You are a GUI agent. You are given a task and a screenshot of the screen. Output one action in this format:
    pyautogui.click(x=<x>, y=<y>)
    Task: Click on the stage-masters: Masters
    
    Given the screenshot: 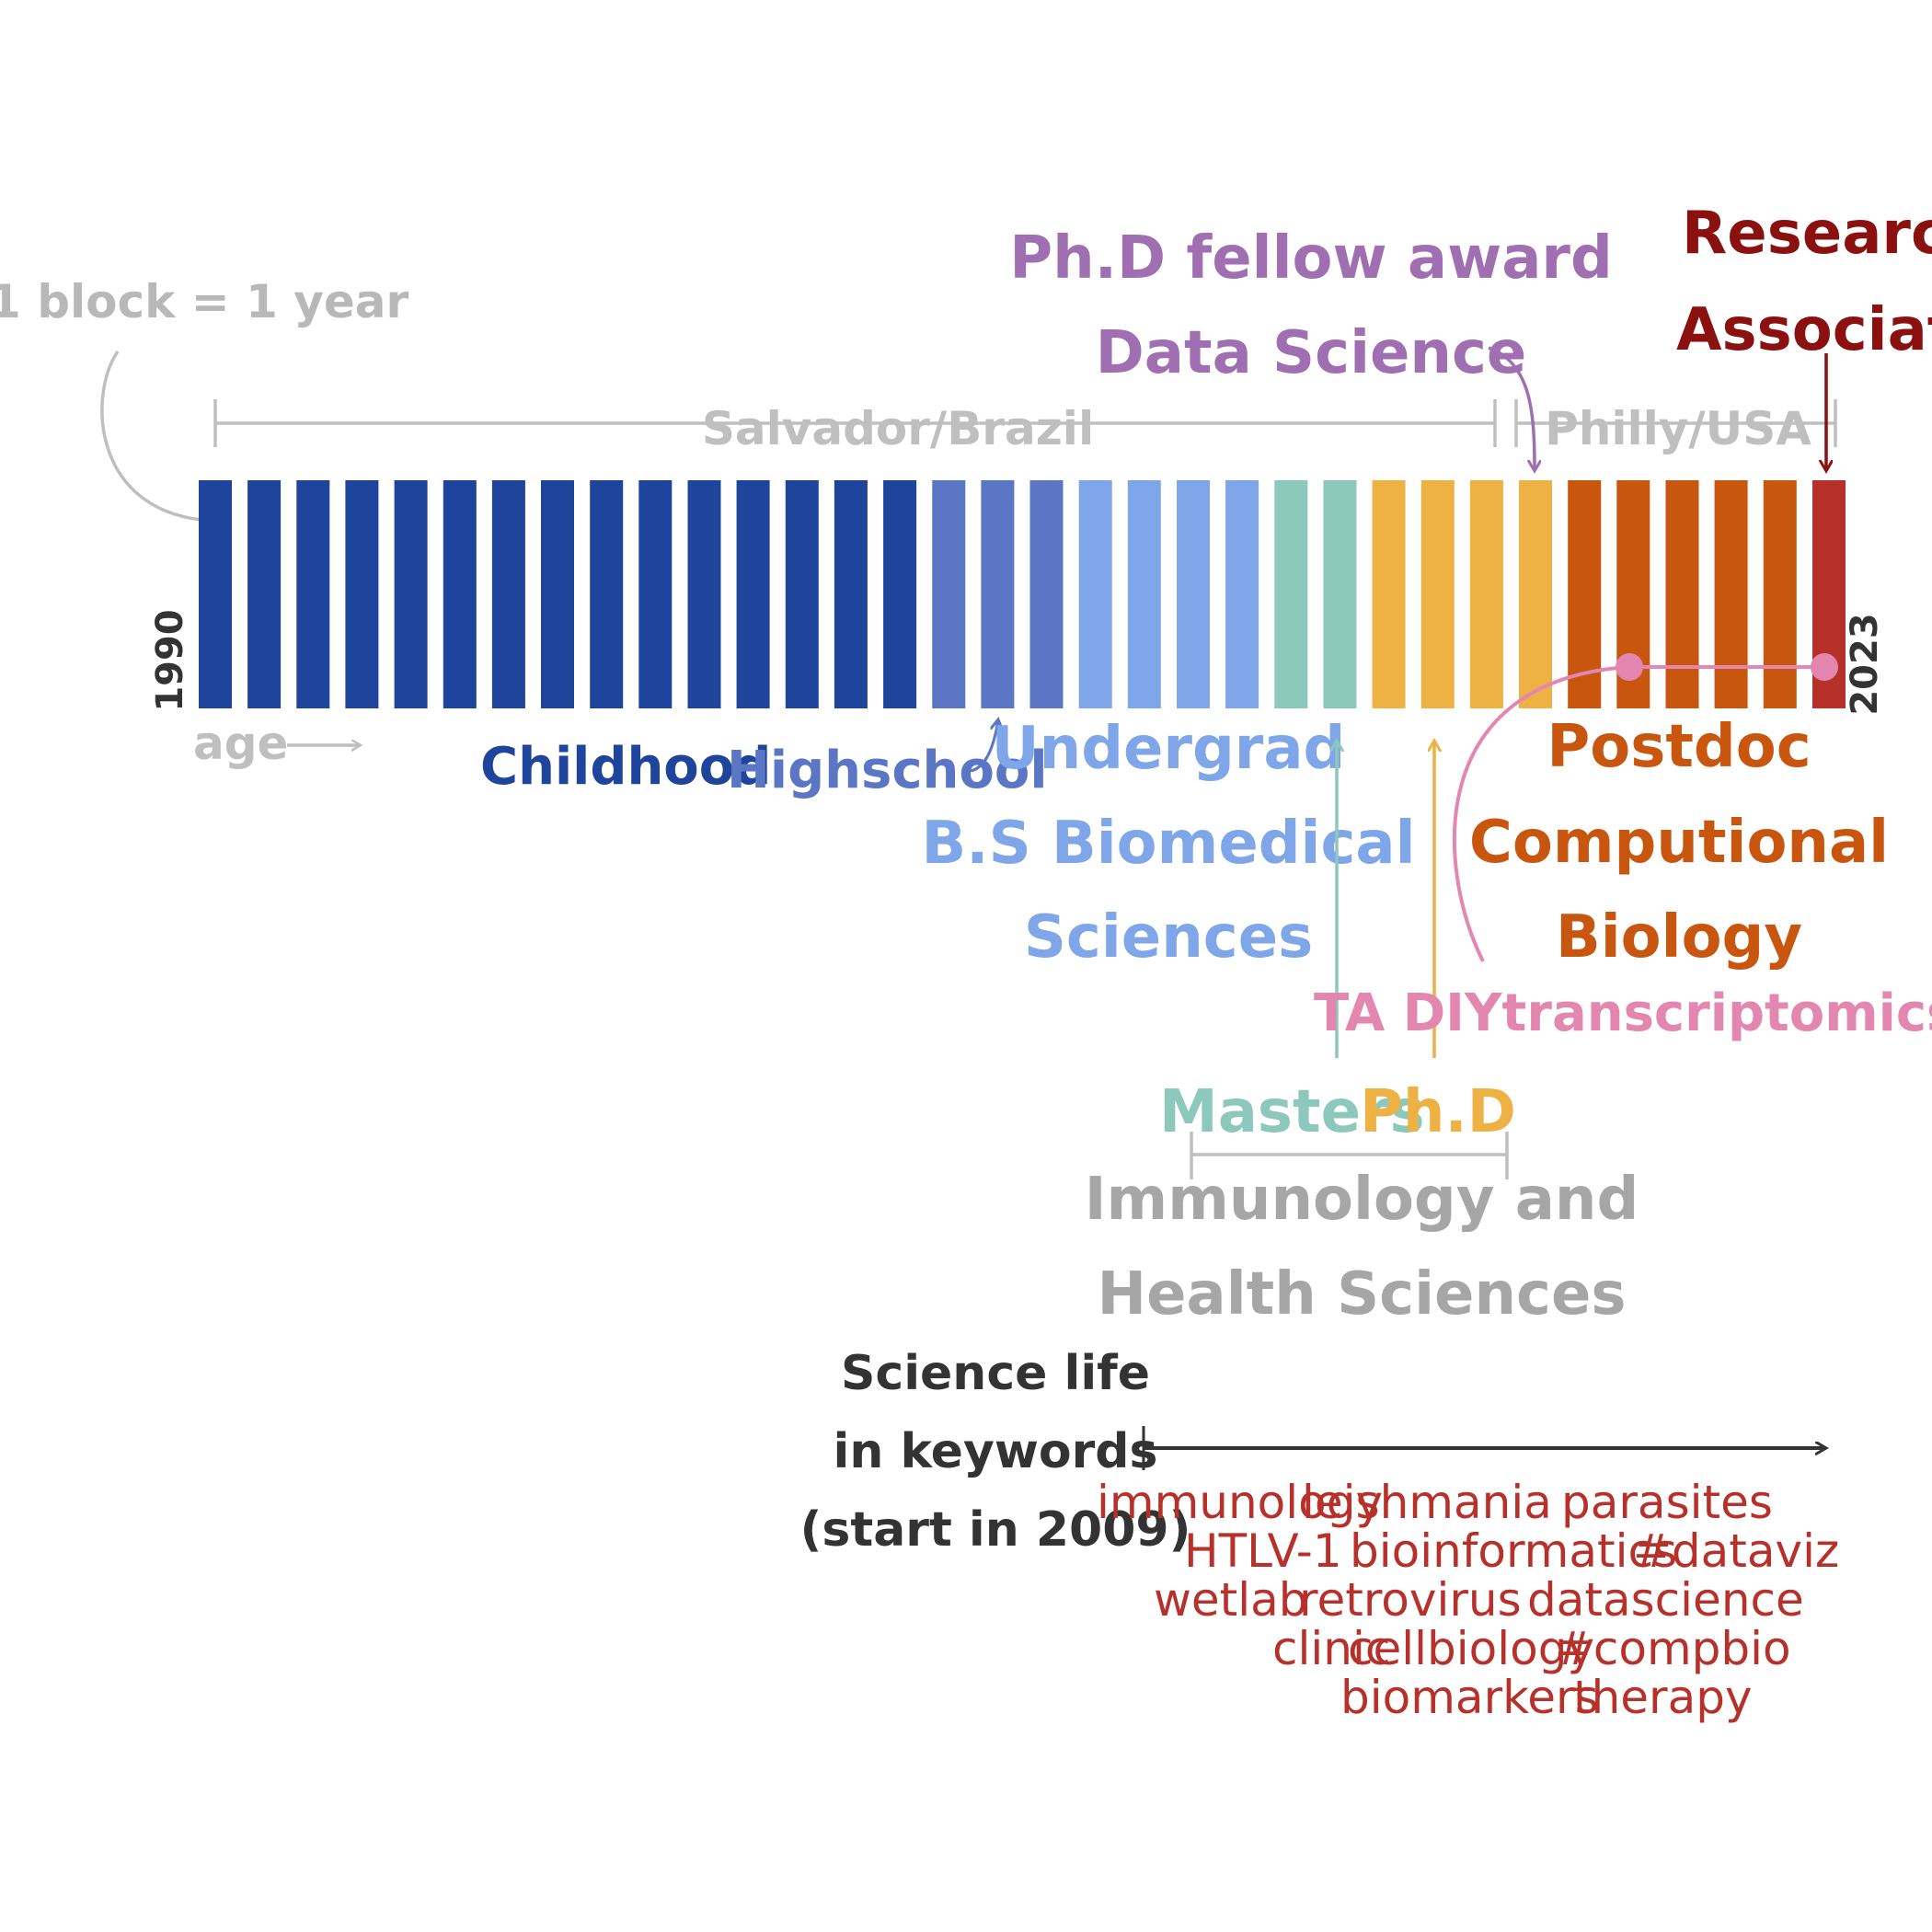 What is the action you would take?
    pyautogui.click(x=1292, y=1112)
    